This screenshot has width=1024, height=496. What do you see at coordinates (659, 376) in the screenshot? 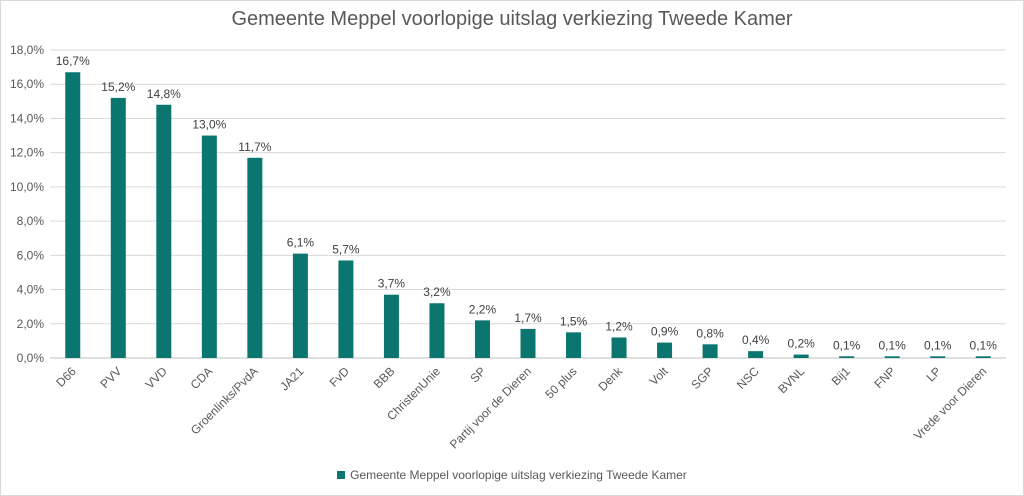
I see `x-tick-label: Volt` at bounding box center [659, 376].